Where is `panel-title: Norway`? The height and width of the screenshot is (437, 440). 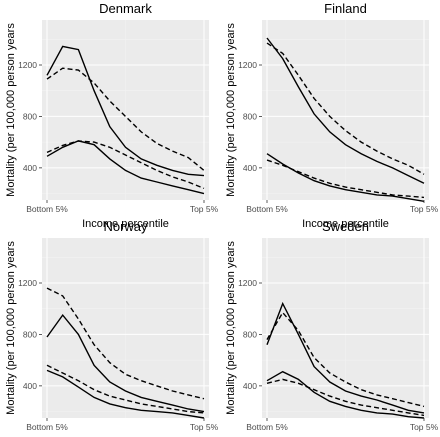
panel-title: Norway is located at coordinates (125, 226).